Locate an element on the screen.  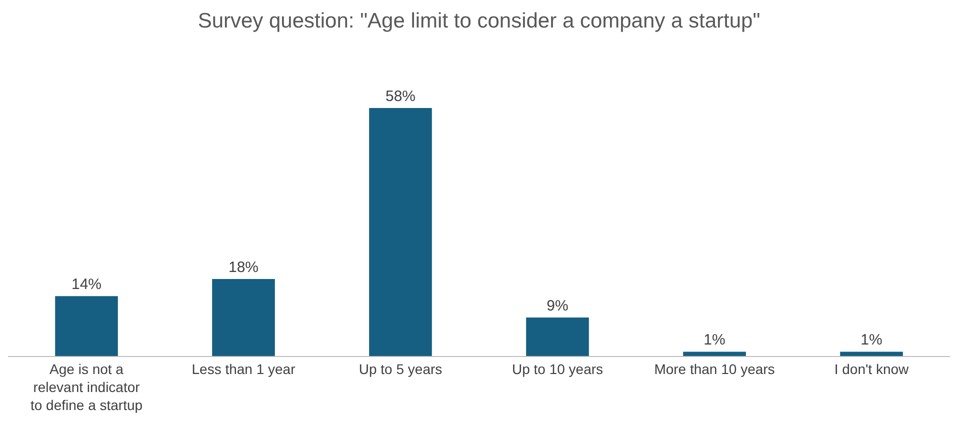
data-label: 58% is located at coordinates (400, 97).